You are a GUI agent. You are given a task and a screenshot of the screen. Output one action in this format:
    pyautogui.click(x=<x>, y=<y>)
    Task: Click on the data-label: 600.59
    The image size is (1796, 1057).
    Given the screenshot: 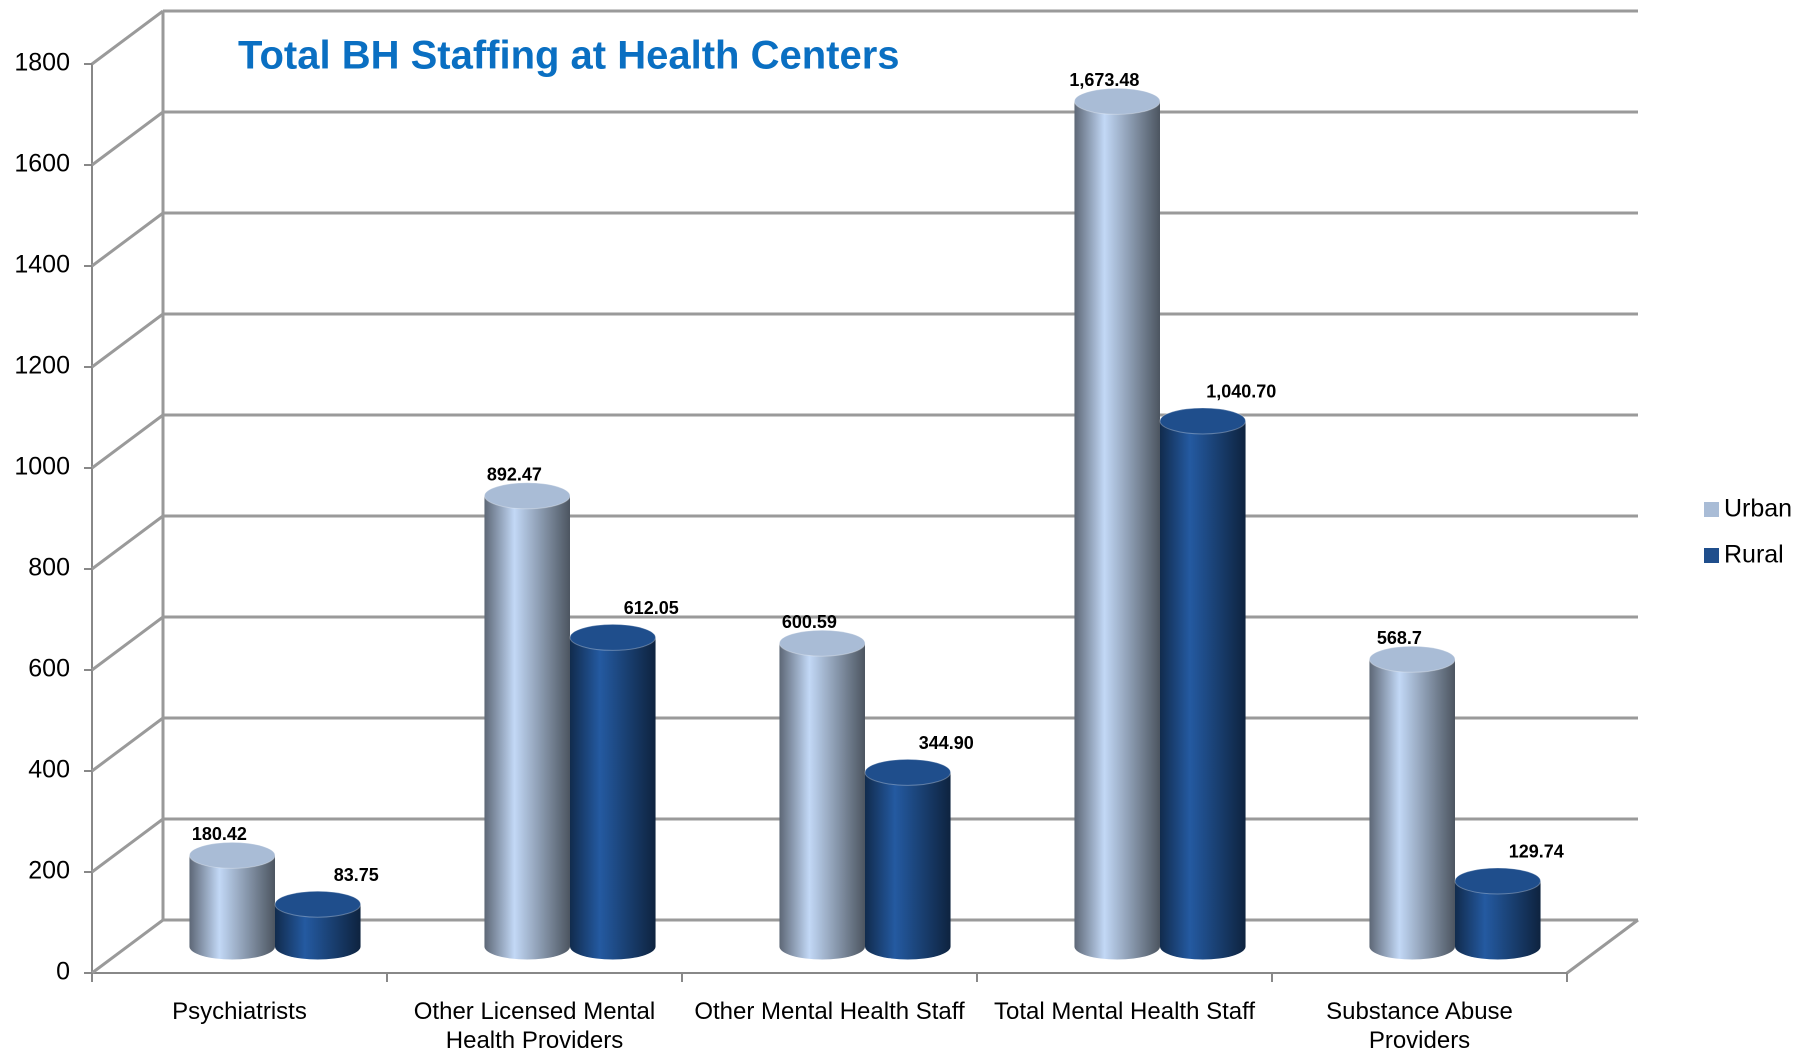 What is the action you would take?
    pyautogui.click(x=809, y=622)
    